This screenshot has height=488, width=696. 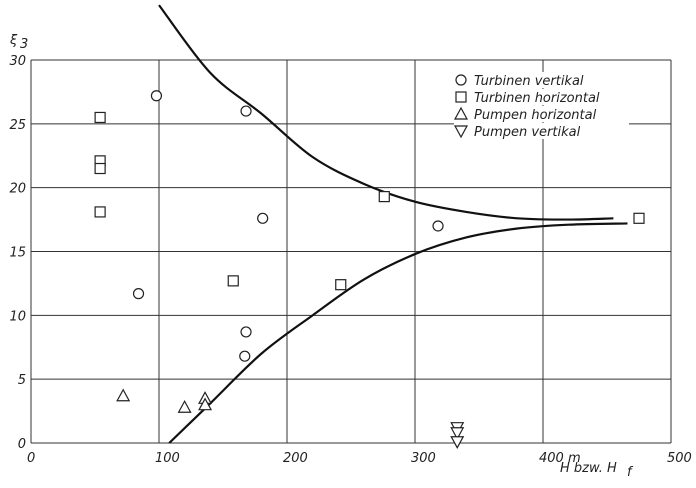 I want to click on y-tick-label: 25, so click(x=17, y=125).